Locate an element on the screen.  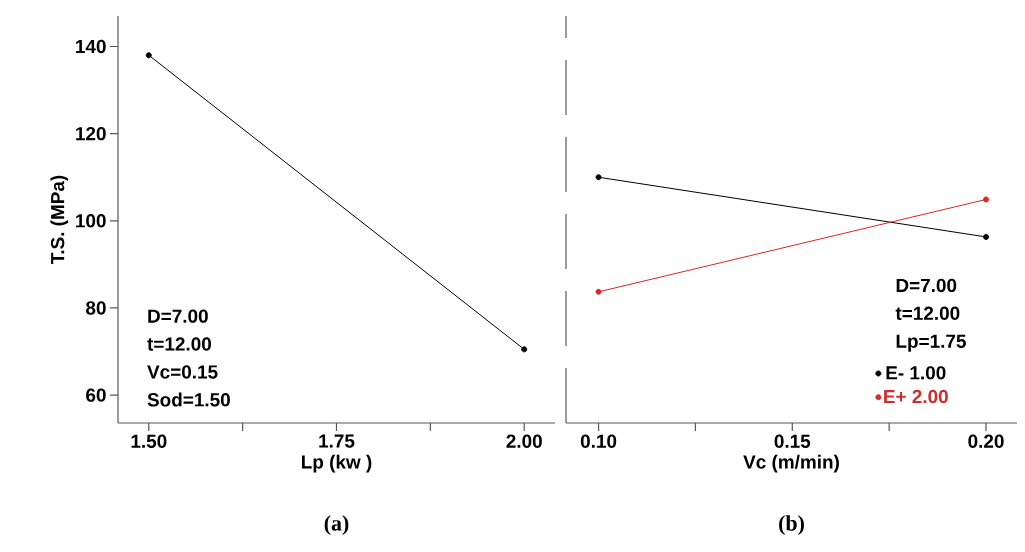
x-tick-label: 1.50 is located at coordinates (149, 441).